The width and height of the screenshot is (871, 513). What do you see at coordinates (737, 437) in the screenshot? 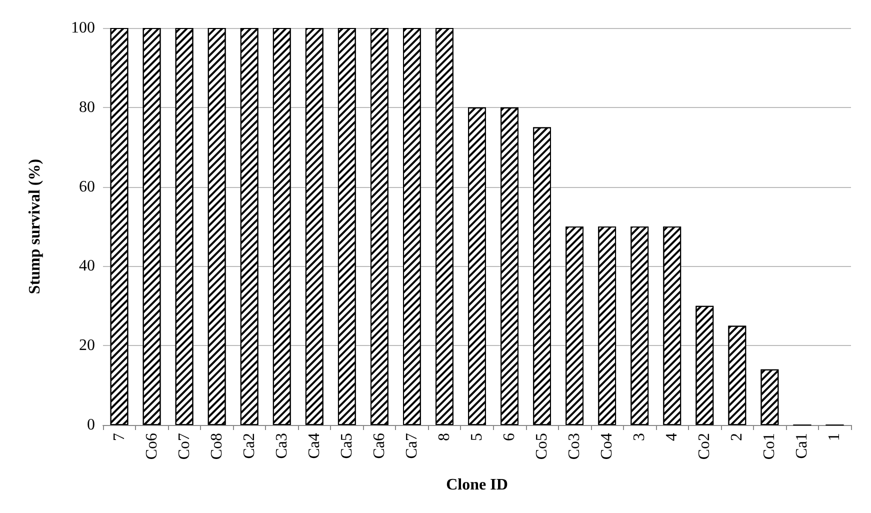
I see `x-tick-label: 2` at bounding box center [737, 437].